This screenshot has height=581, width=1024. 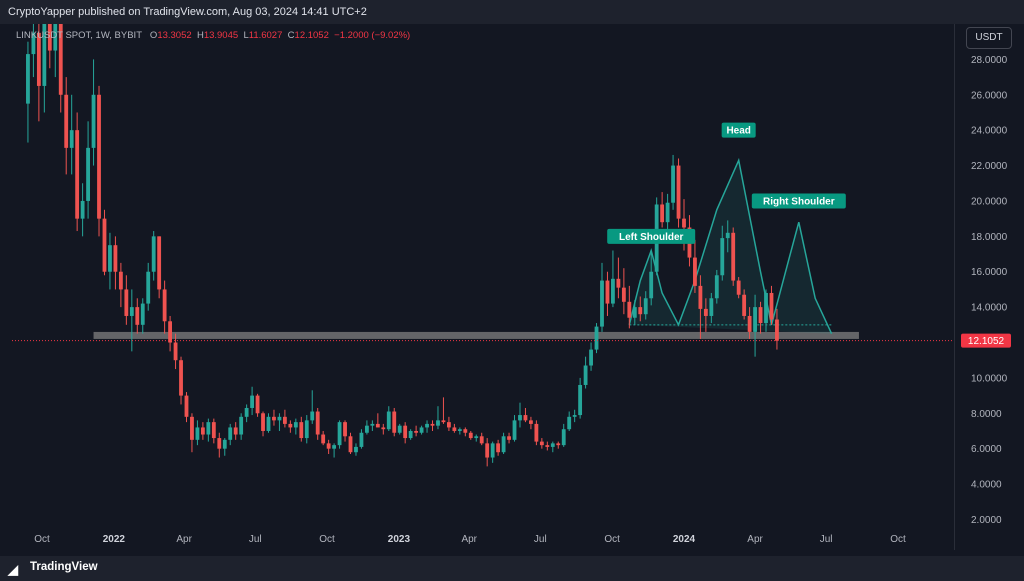 I want to click on y-tick-label: 20.0000, so click(x=989, y=201).